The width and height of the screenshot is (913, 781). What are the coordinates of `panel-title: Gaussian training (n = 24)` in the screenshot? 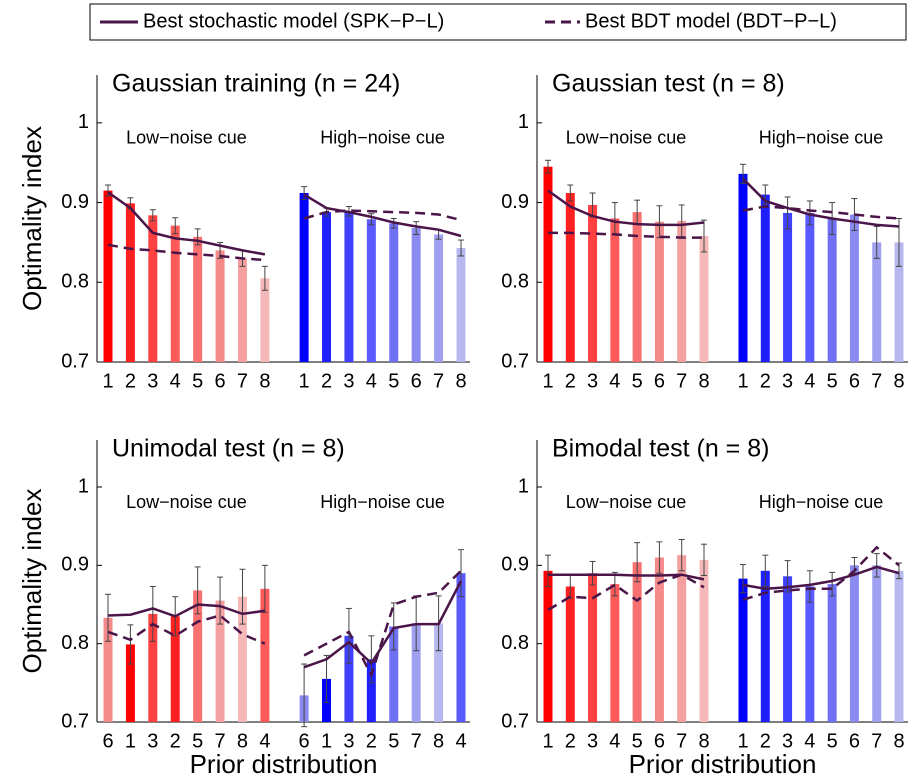 It's located at (256, 84).